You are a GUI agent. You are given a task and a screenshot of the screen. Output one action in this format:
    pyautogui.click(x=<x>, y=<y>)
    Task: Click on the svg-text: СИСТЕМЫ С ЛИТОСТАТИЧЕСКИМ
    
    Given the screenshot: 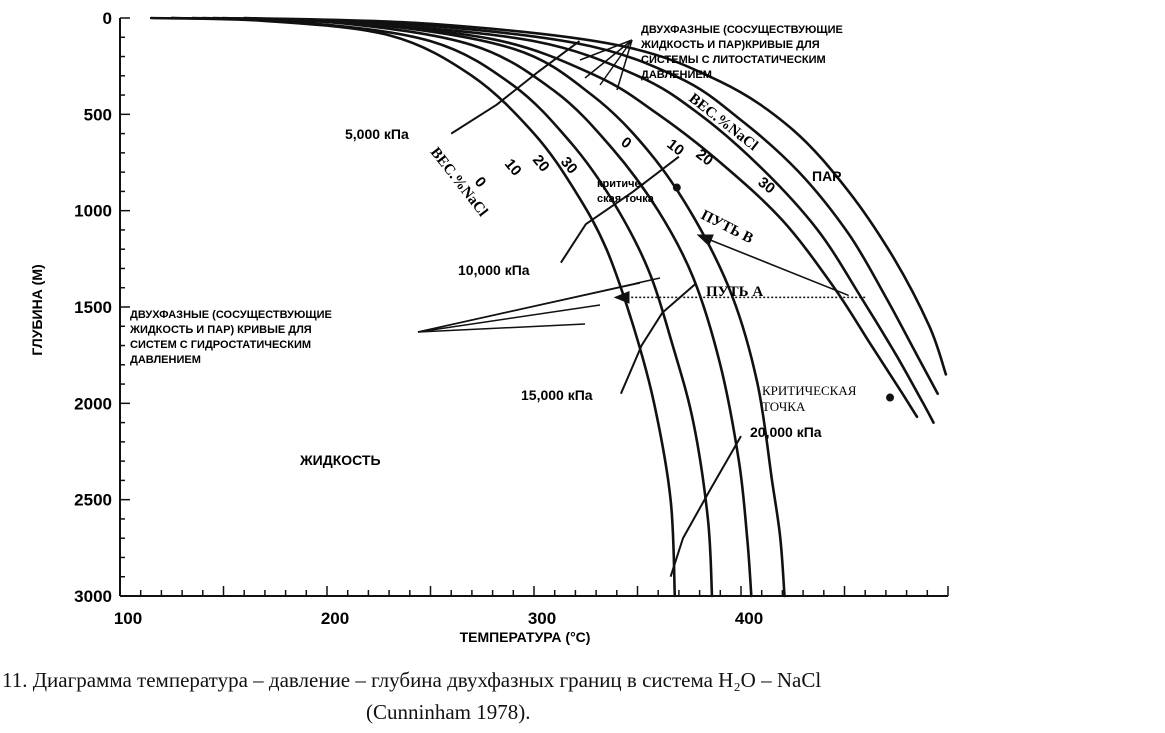 What is the action you would take?
    pyautogui.click(x=733, y=60)
    